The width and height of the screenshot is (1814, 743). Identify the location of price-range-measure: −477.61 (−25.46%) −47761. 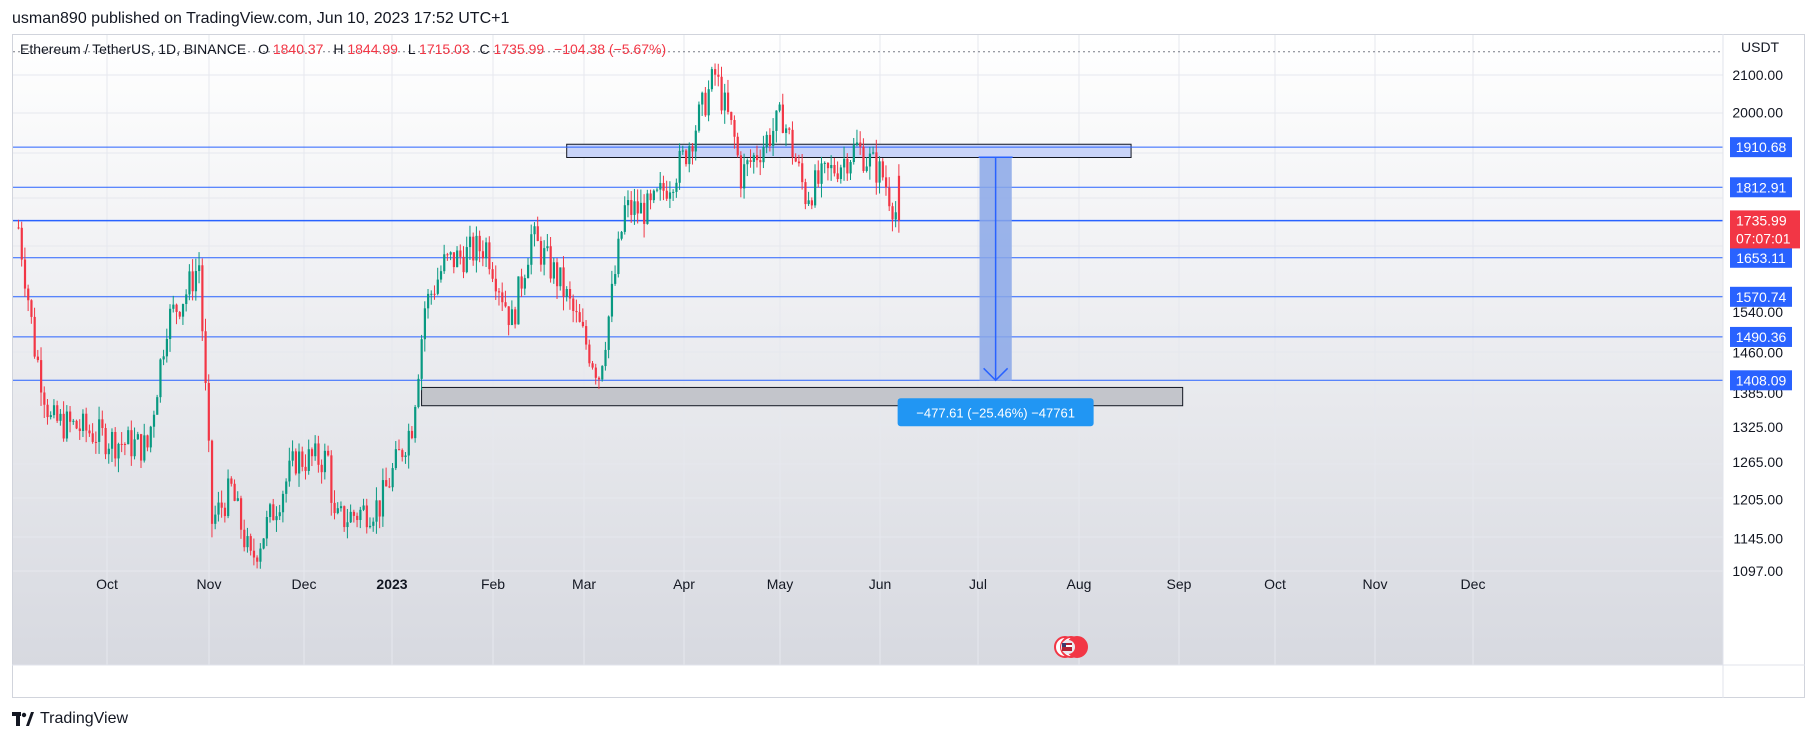
(995, 291).